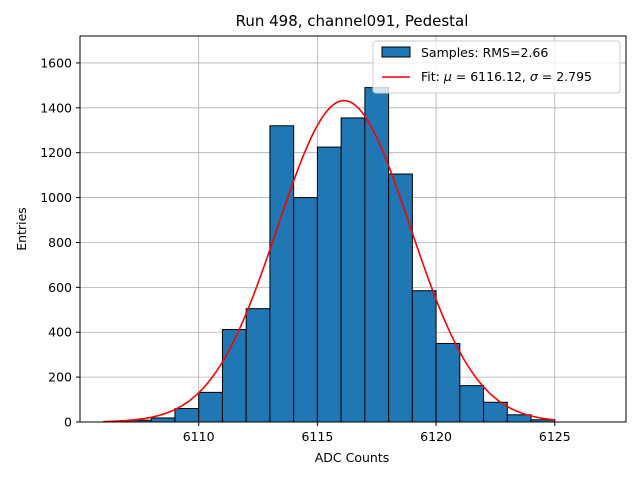  What do you see at coordinates (352, 457) in the screenshot?
I see `x-axis-label: ADC Counts` at bounding box center [352, 457].